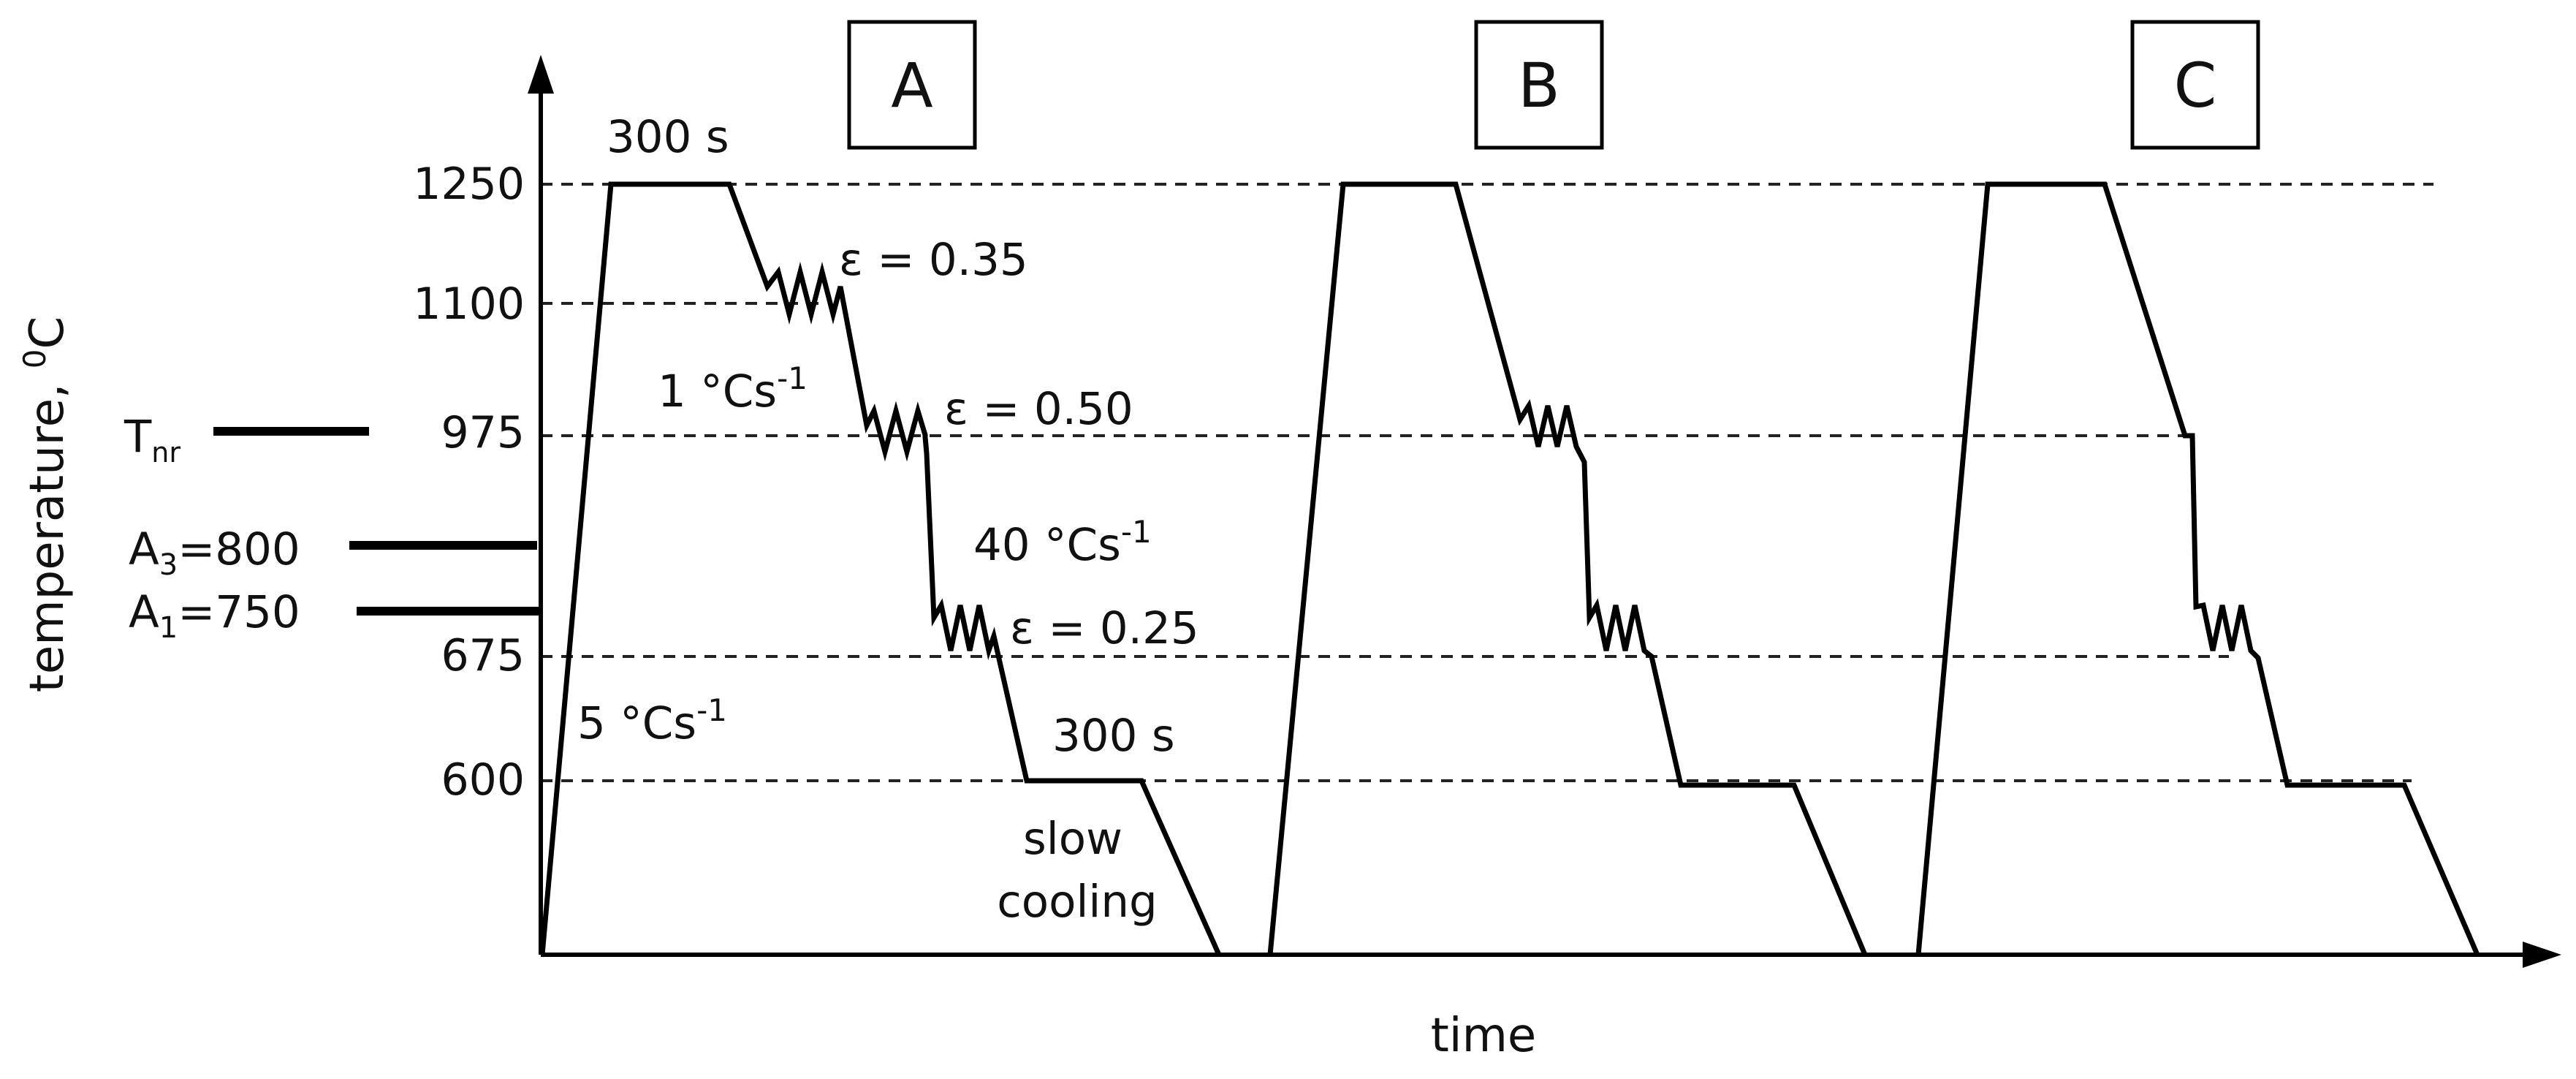 The image size is (2576, 1079). I want to click on y-axis-arrowhead, so click(541, 74).